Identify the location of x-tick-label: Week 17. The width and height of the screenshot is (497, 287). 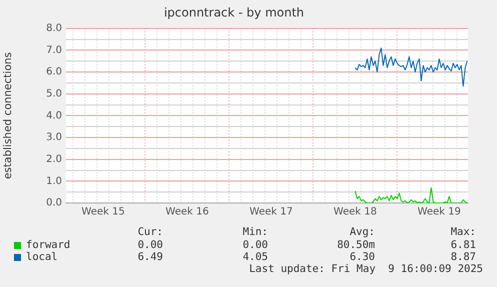
(271, 212).